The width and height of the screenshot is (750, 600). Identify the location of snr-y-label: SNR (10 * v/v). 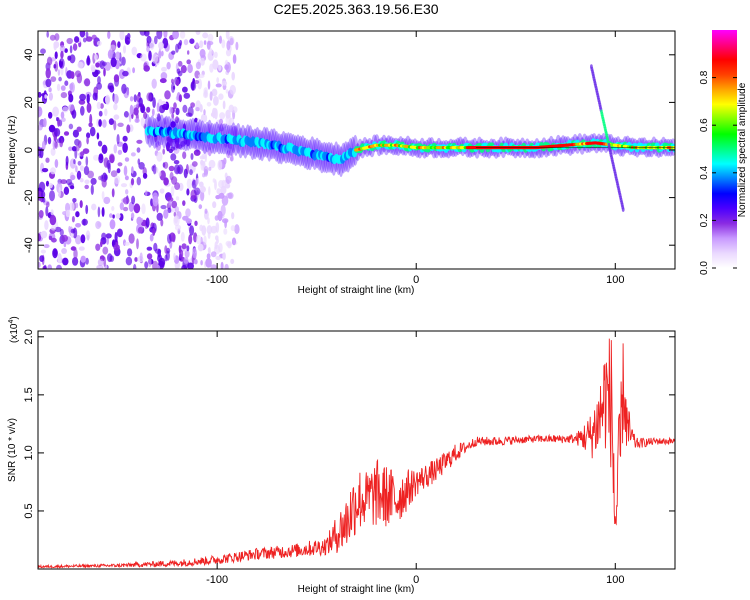
(12, 450).